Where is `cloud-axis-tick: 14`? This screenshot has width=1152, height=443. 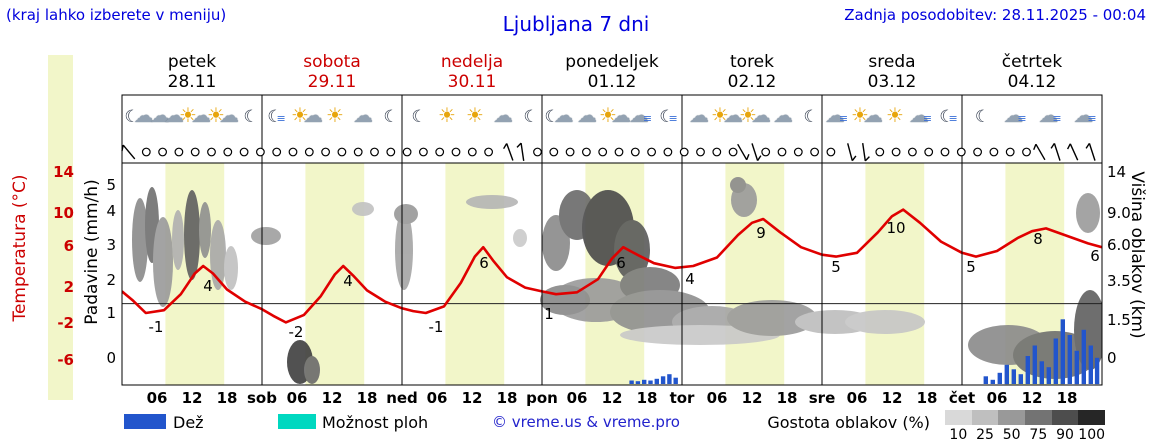
cloud-axis-tick: 14 is located at coordinates (1117, 172).